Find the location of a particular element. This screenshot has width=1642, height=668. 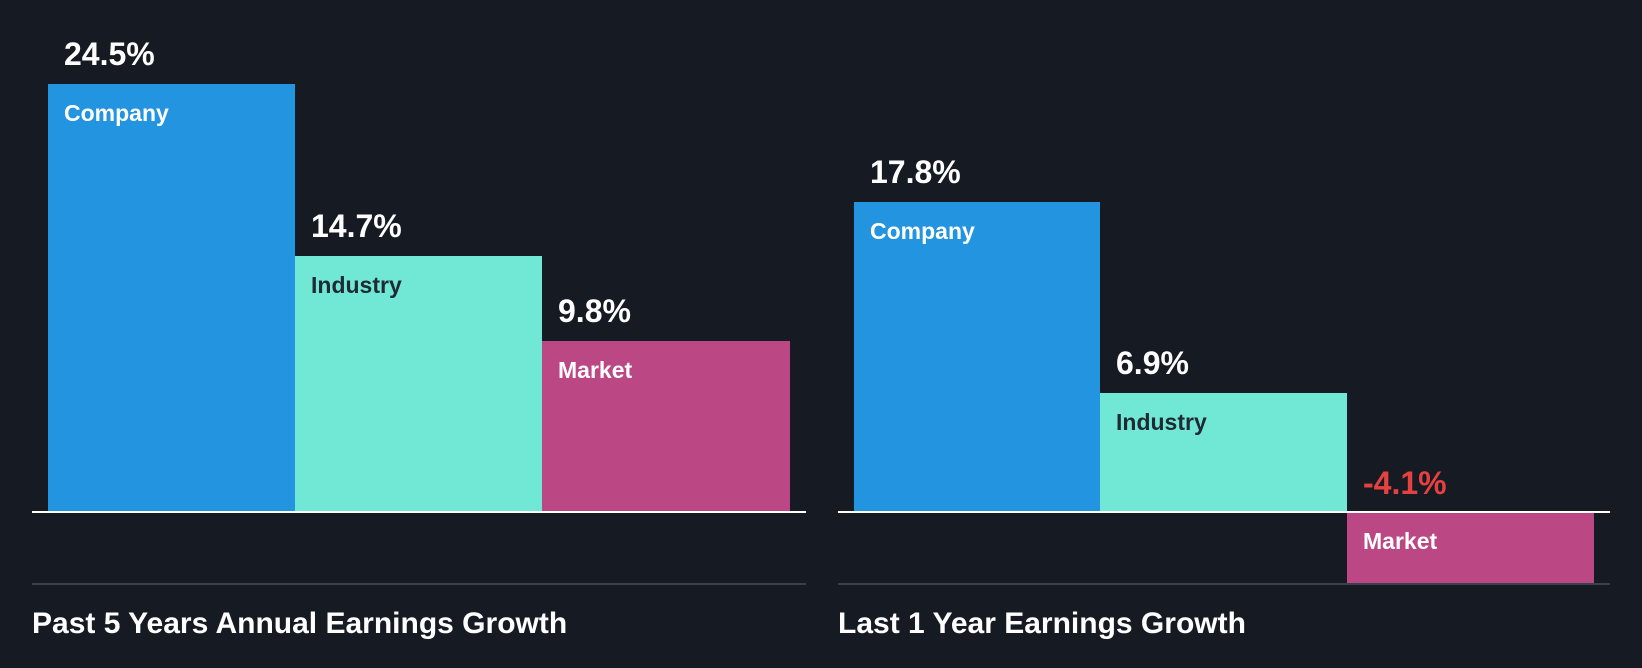

value-label-industry: 14.7% is located at coordinates (356, 226).